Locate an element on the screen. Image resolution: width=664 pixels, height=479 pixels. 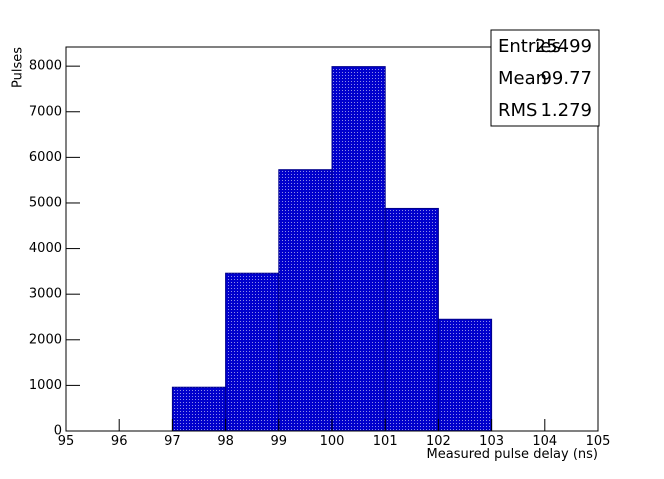
y-tick-label: 6000 is located at coordinates (45, 157).